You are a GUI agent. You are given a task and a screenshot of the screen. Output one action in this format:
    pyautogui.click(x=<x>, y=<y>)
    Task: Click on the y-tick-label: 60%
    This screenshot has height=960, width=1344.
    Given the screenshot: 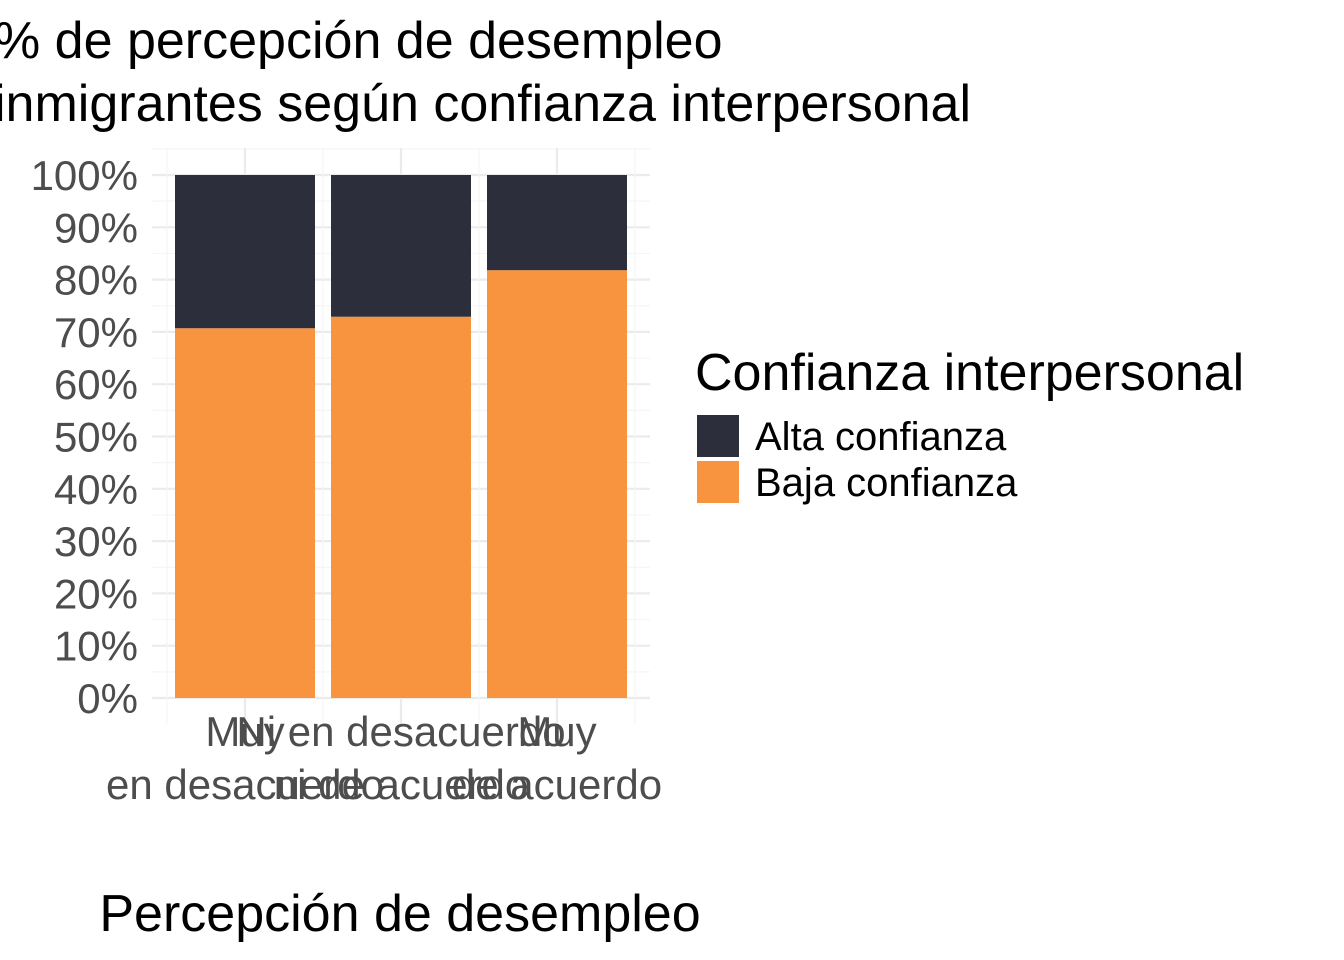 What is the action you would take?
    pyautogui.click(x=96, y=384)
    